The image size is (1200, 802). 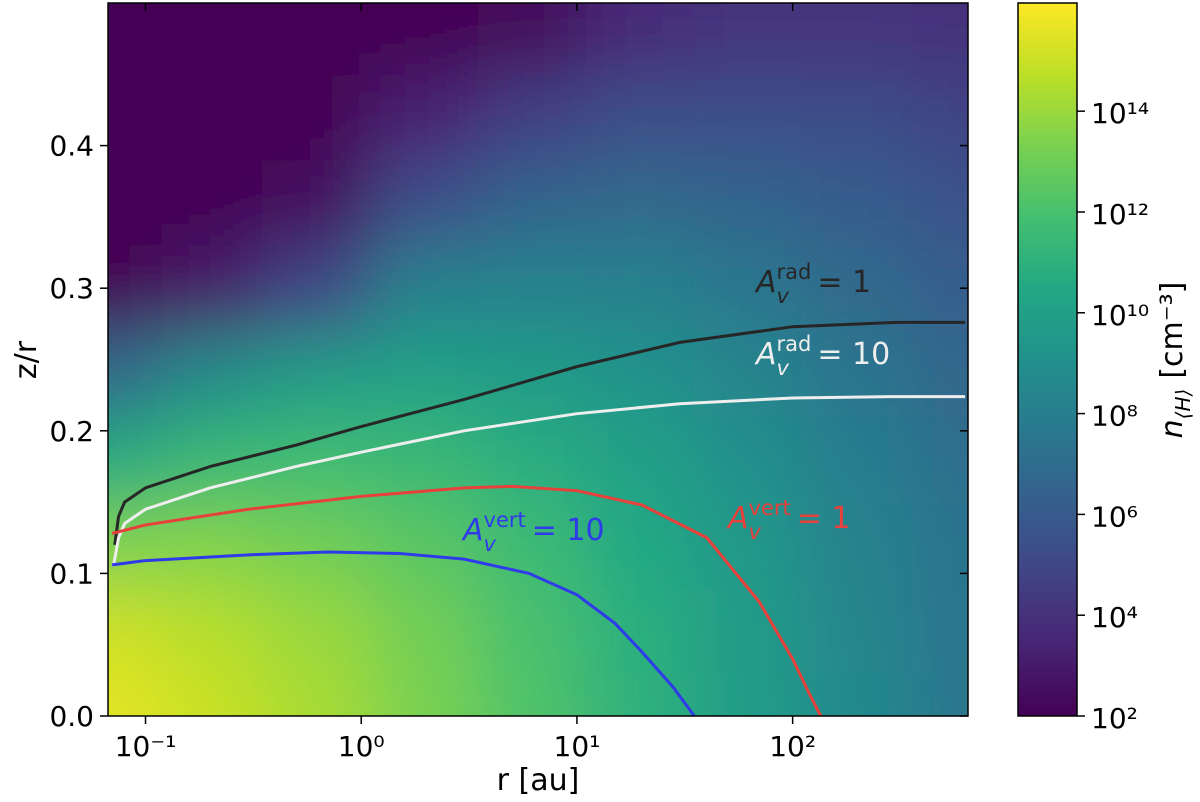 I want to click on colorbar-tick-label: 10², so click(x=1114, y=718).